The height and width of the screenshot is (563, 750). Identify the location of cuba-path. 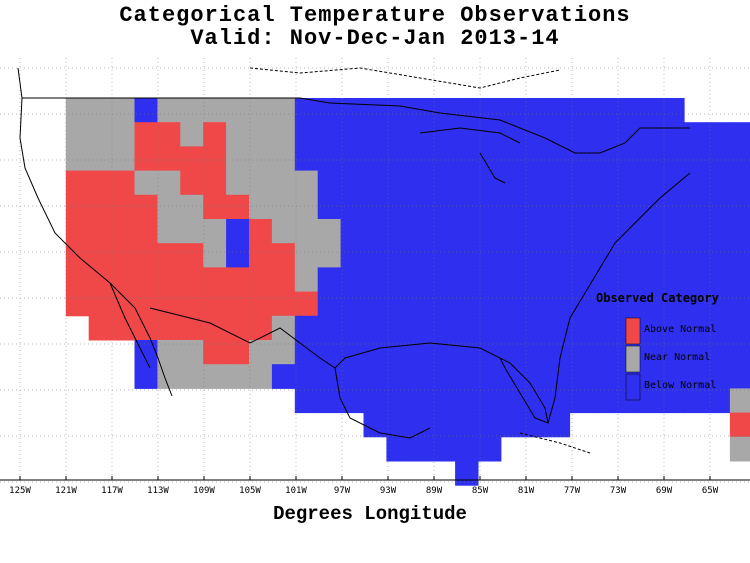
(555, 443).